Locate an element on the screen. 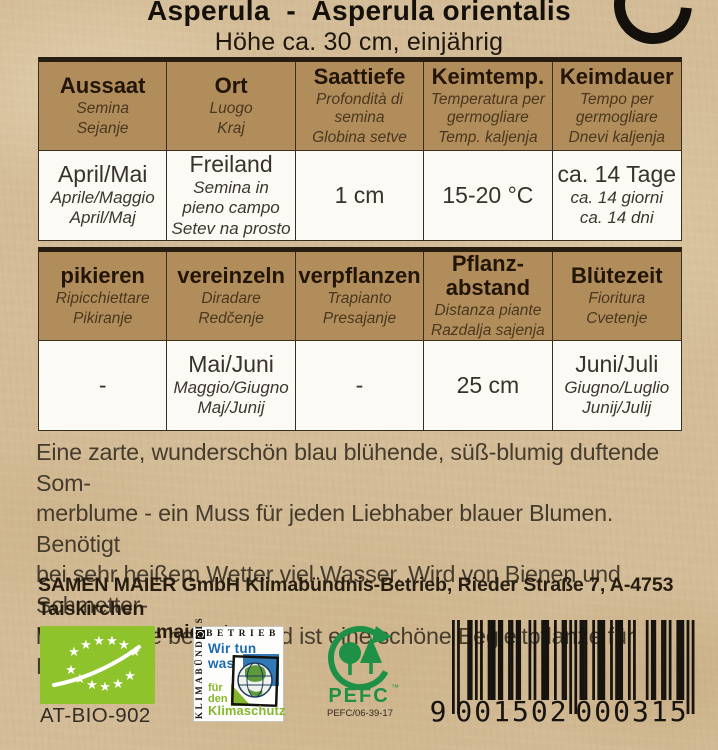  data-value: April/Mai is located at coordinates (102, 174).